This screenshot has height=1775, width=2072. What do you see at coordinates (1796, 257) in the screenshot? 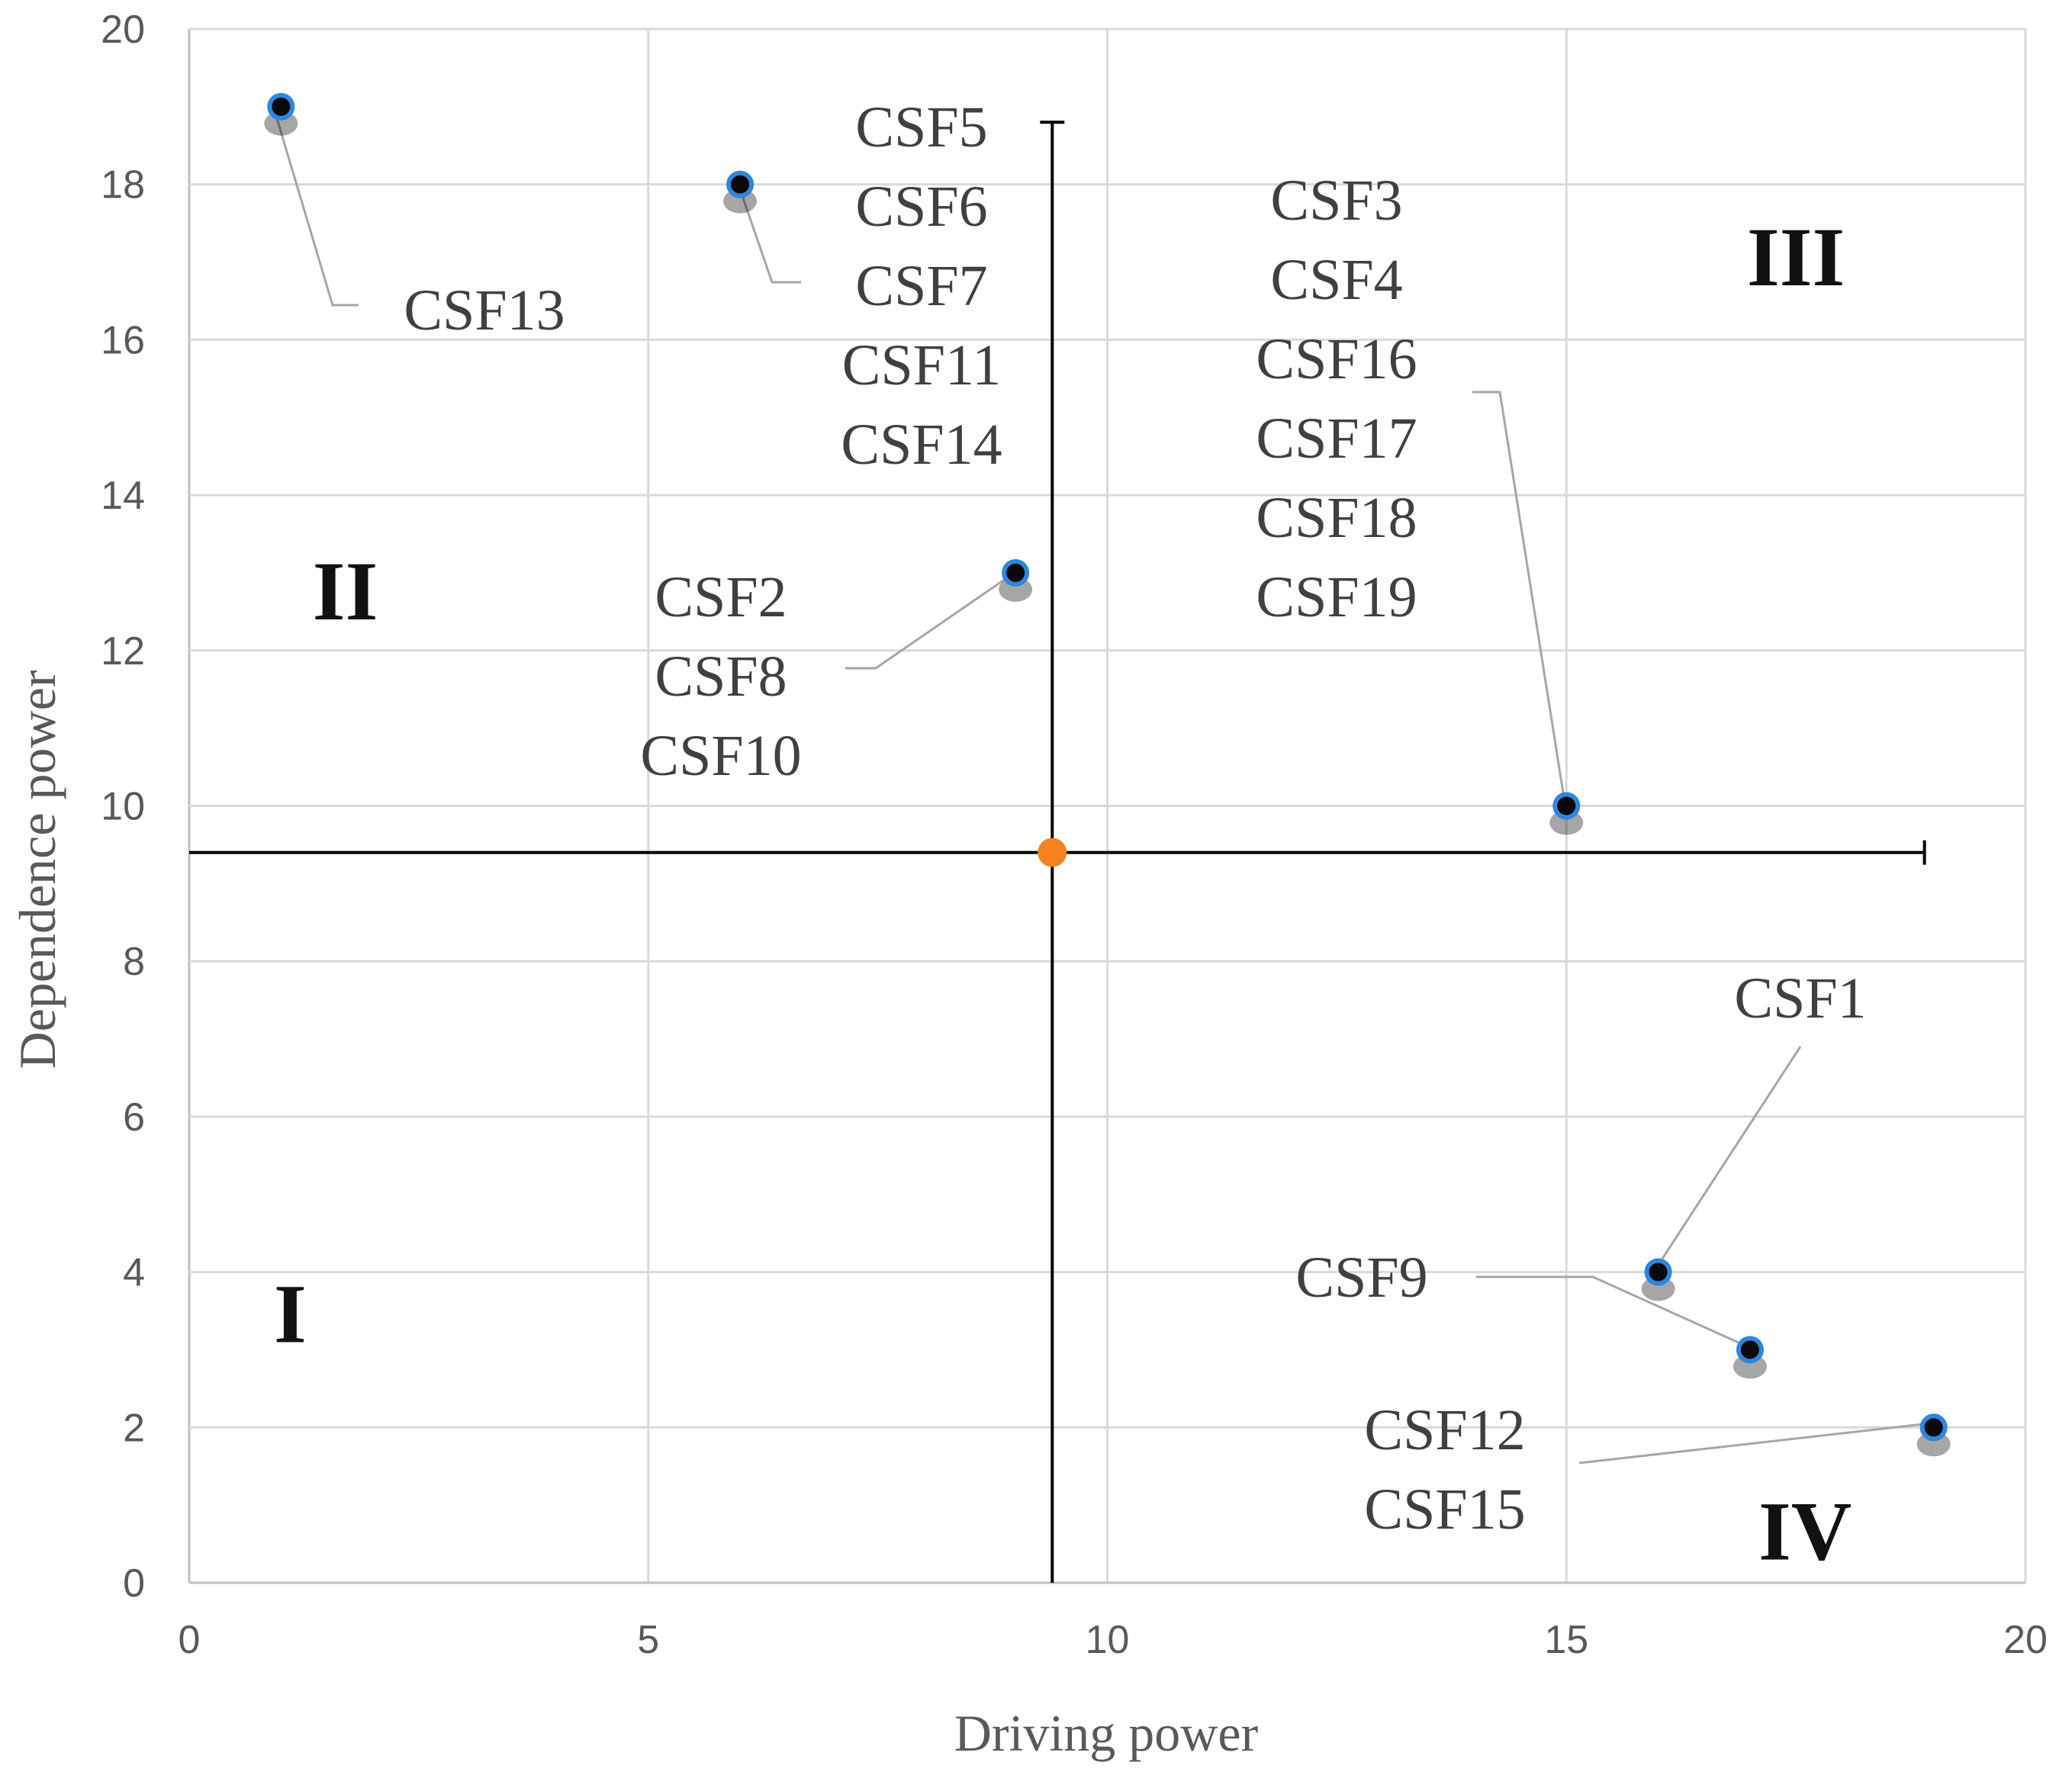
I see `quadrant-label: III` at bounding box center [1796, 257].